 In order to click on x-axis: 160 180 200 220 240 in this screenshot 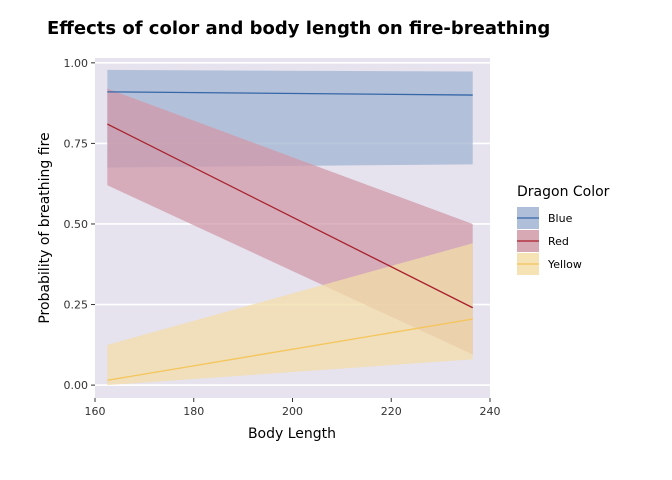, I will do `click(293, 408)`.